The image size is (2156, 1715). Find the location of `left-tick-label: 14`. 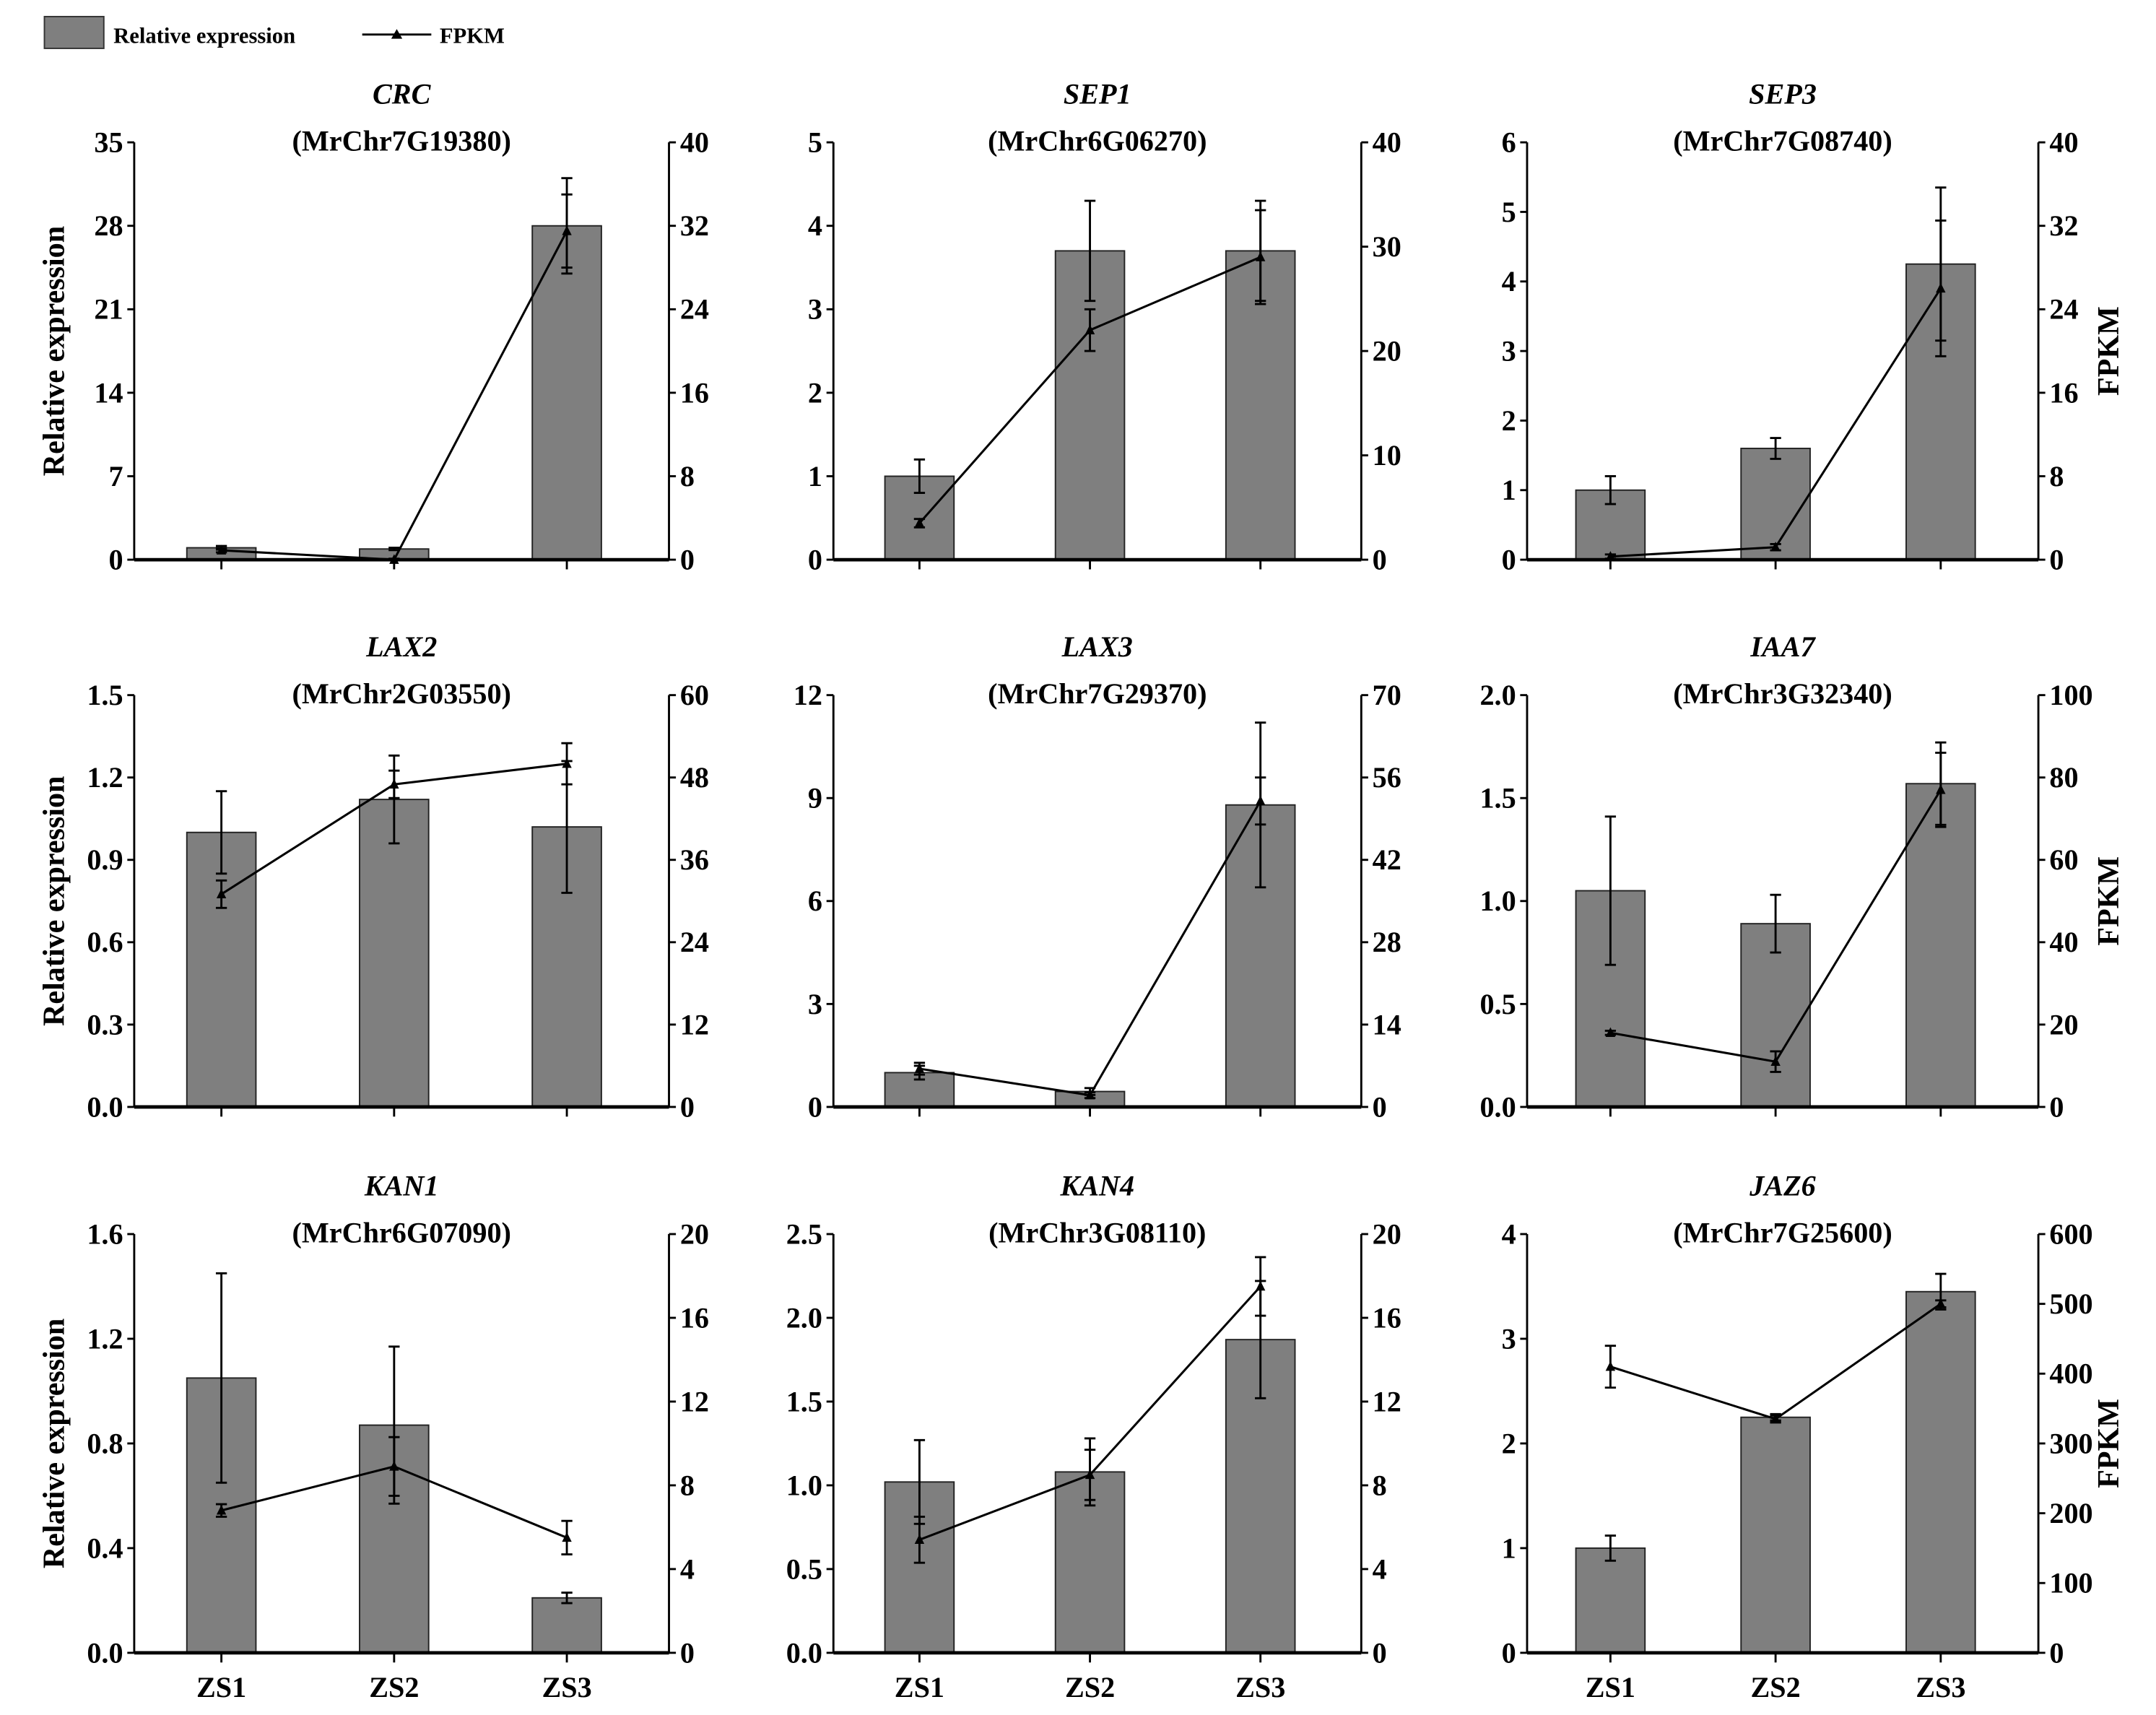

left-tick-label: 14 is located at coordinates (108, 392).